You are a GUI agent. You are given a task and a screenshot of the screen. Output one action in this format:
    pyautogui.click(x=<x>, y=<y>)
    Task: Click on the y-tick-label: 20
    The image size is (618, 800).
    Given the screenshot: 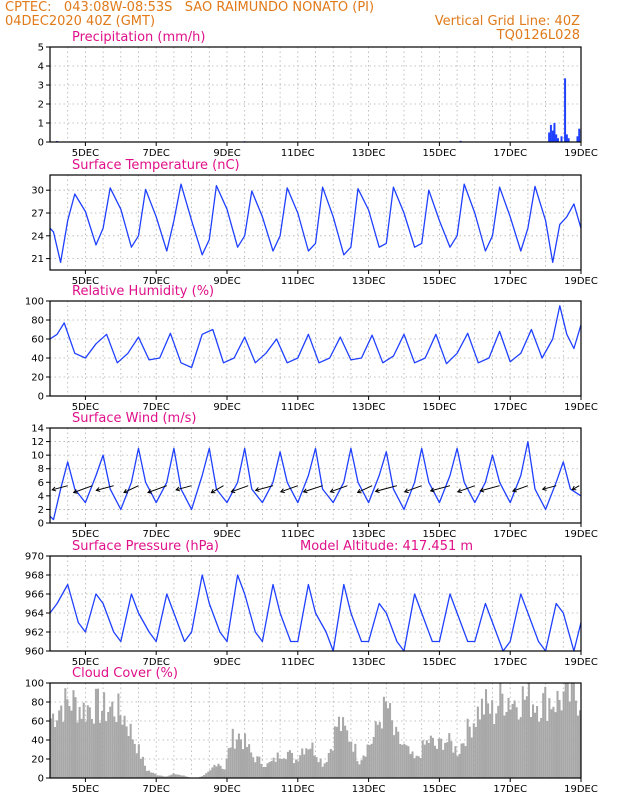 What is the action you would take?
    pyautogui.click(x=37, y=378)
    